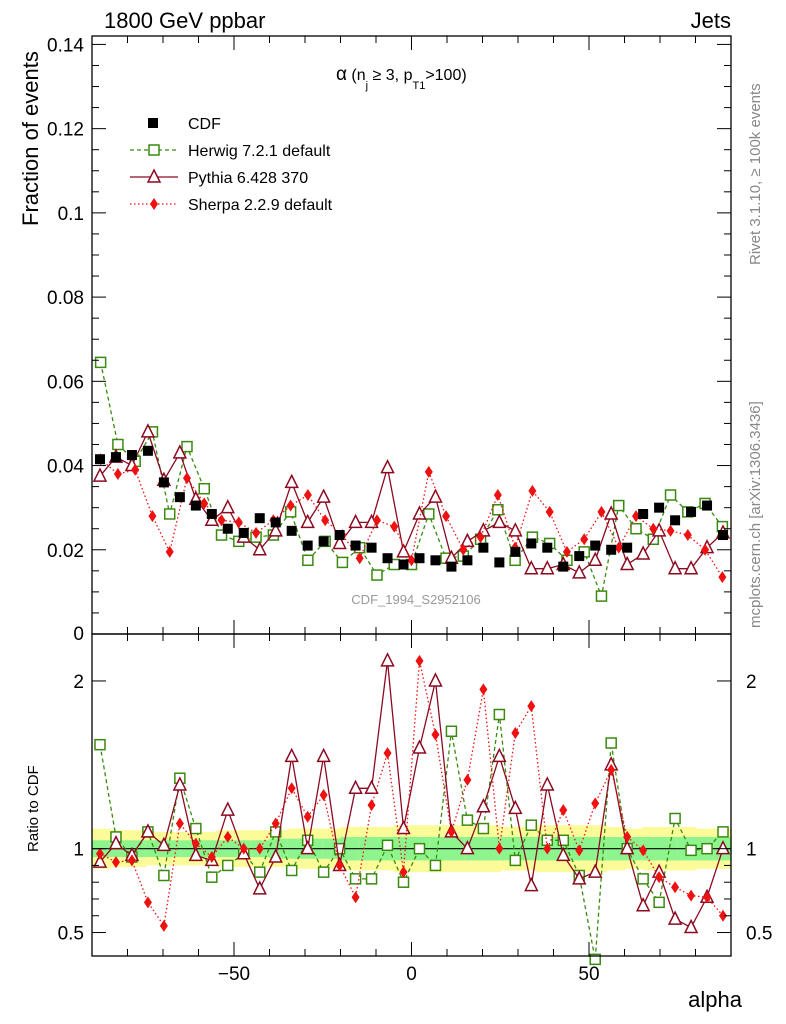 This screenshot has height=1024, width=786. Describe the element at coordinates (390, 75) in the screenshot. I see `title-geq: ≥ 3, p` at that location.